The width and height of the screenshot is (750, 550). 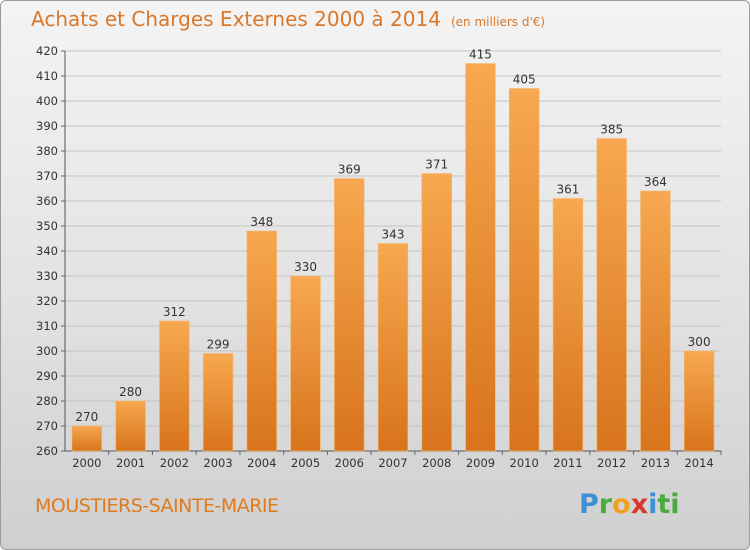 What do you see at coordinates (130, 426) in the screenshot?
I see `bar-2001` at bounding box center [130, 426].